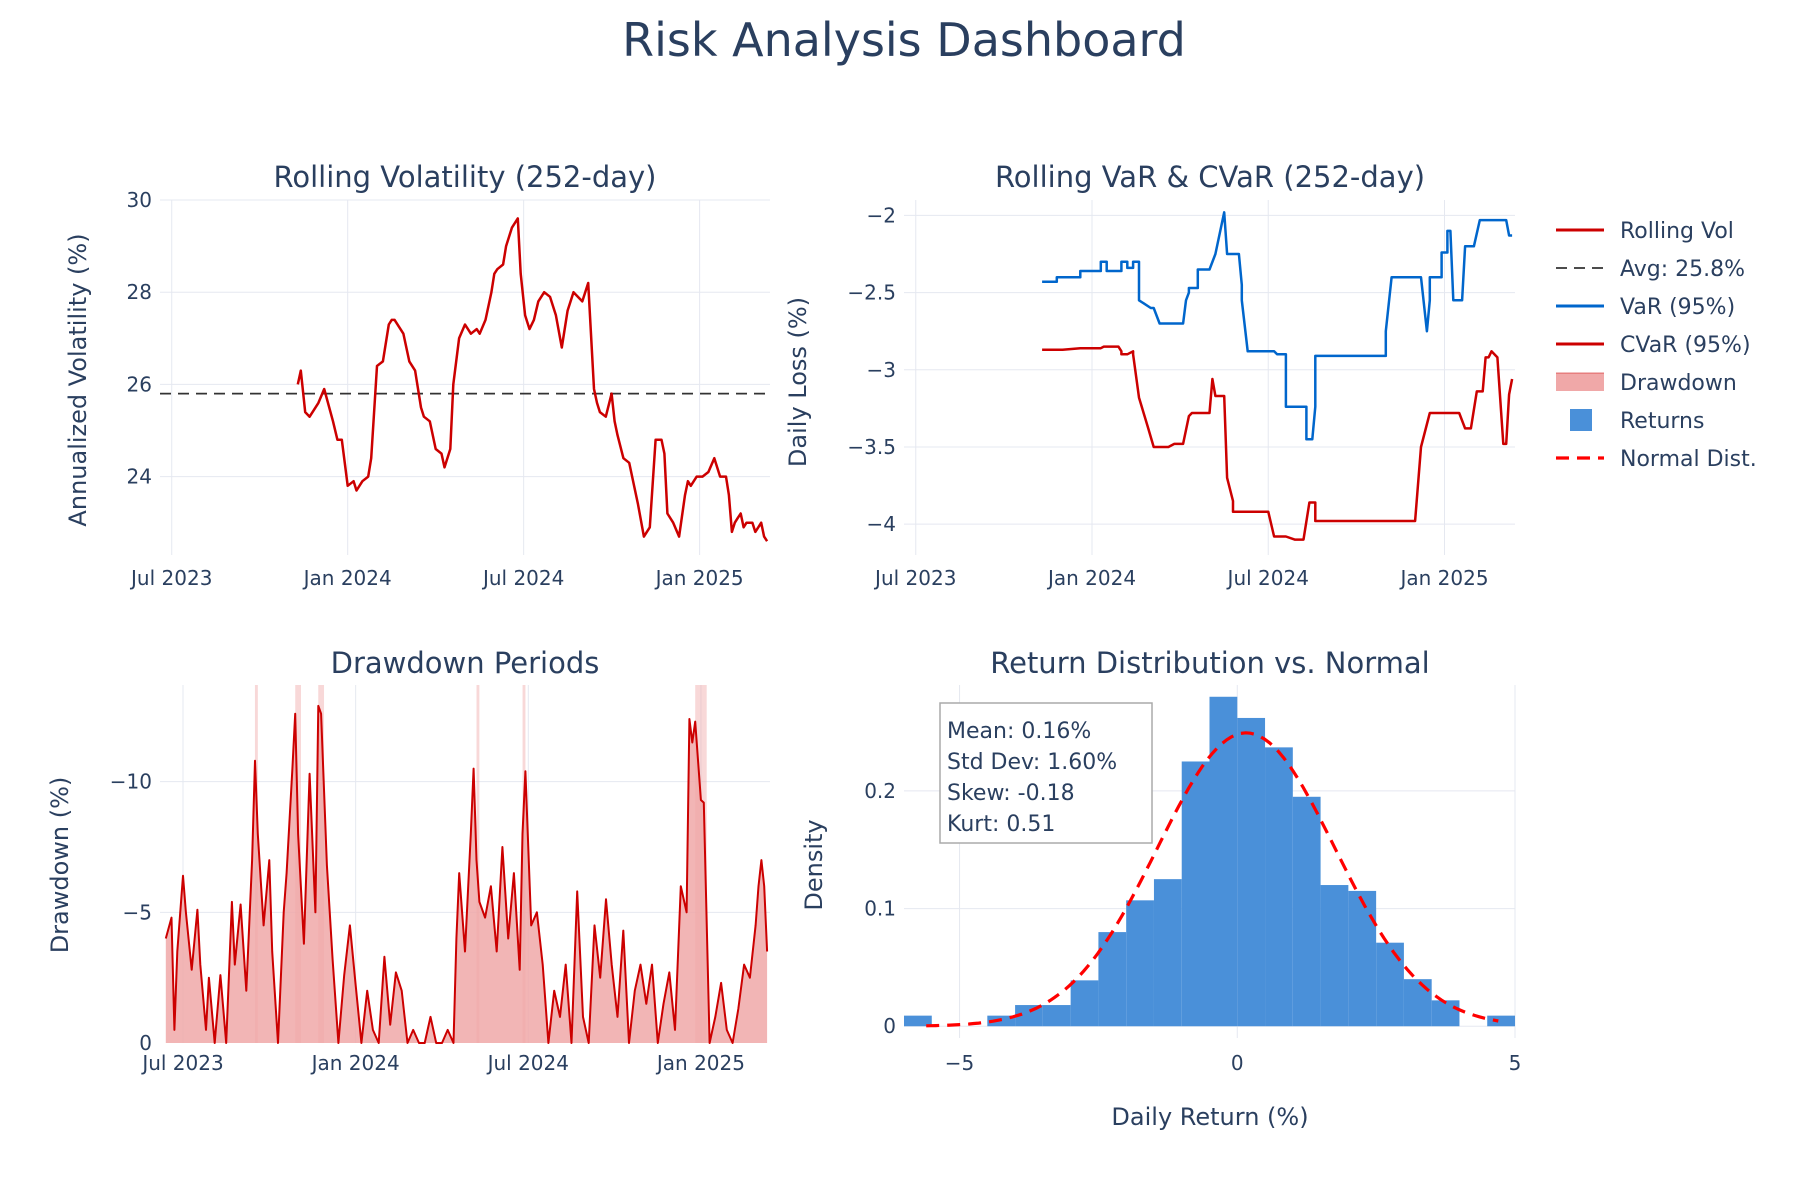  Describe the element at coordinates (1682, 269) in the screenshot. I see `legend-label: Avg: 25.8%` at that location.